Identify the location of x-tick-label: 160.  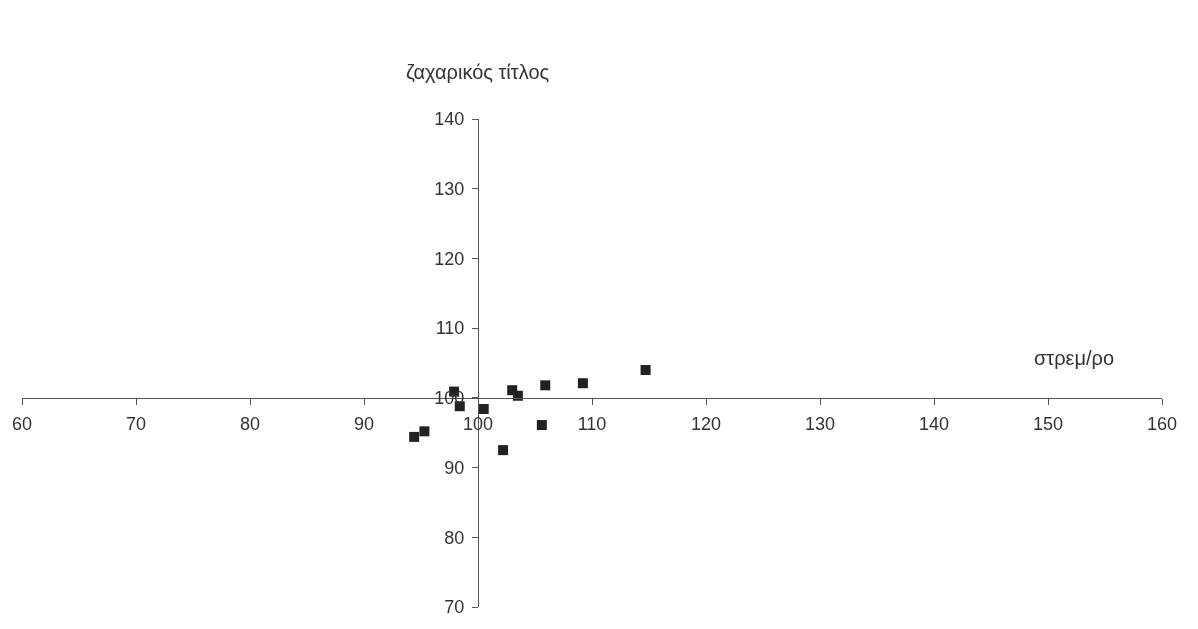
(1162, 424).